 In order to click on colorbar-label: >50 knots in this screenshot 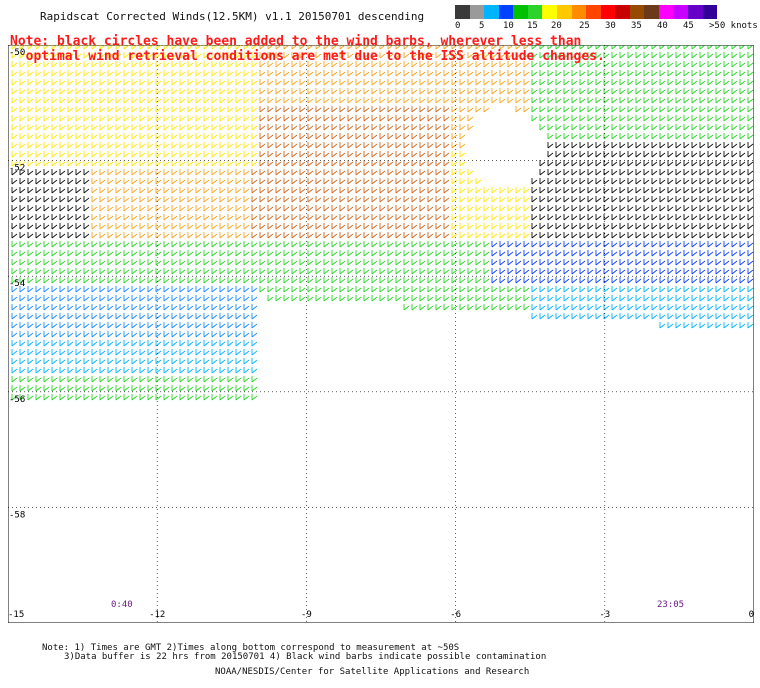, I will do `click(733, 26)`.